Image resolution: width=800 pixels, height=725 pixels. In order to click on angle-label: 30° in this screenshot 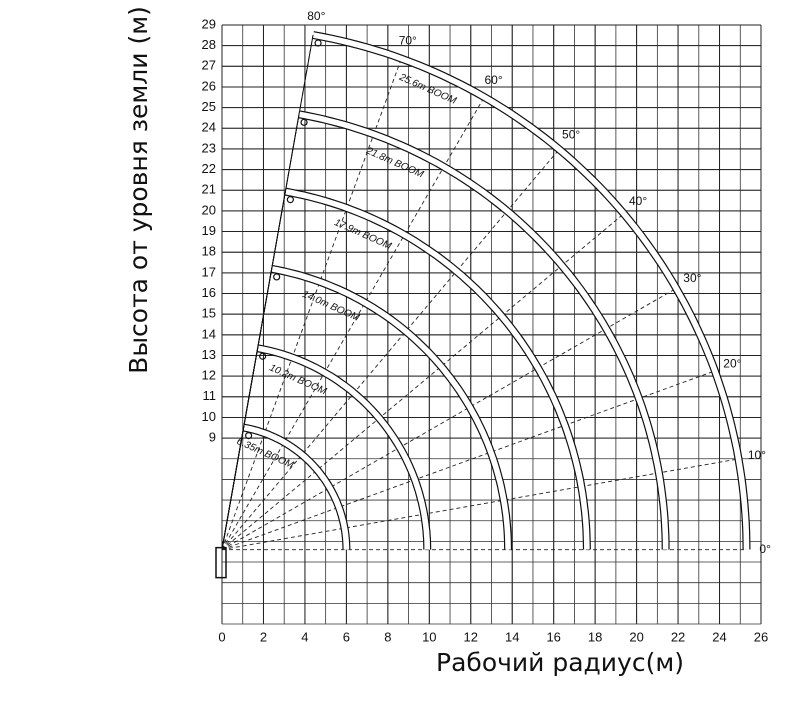, I will do `click(692, 278)`.